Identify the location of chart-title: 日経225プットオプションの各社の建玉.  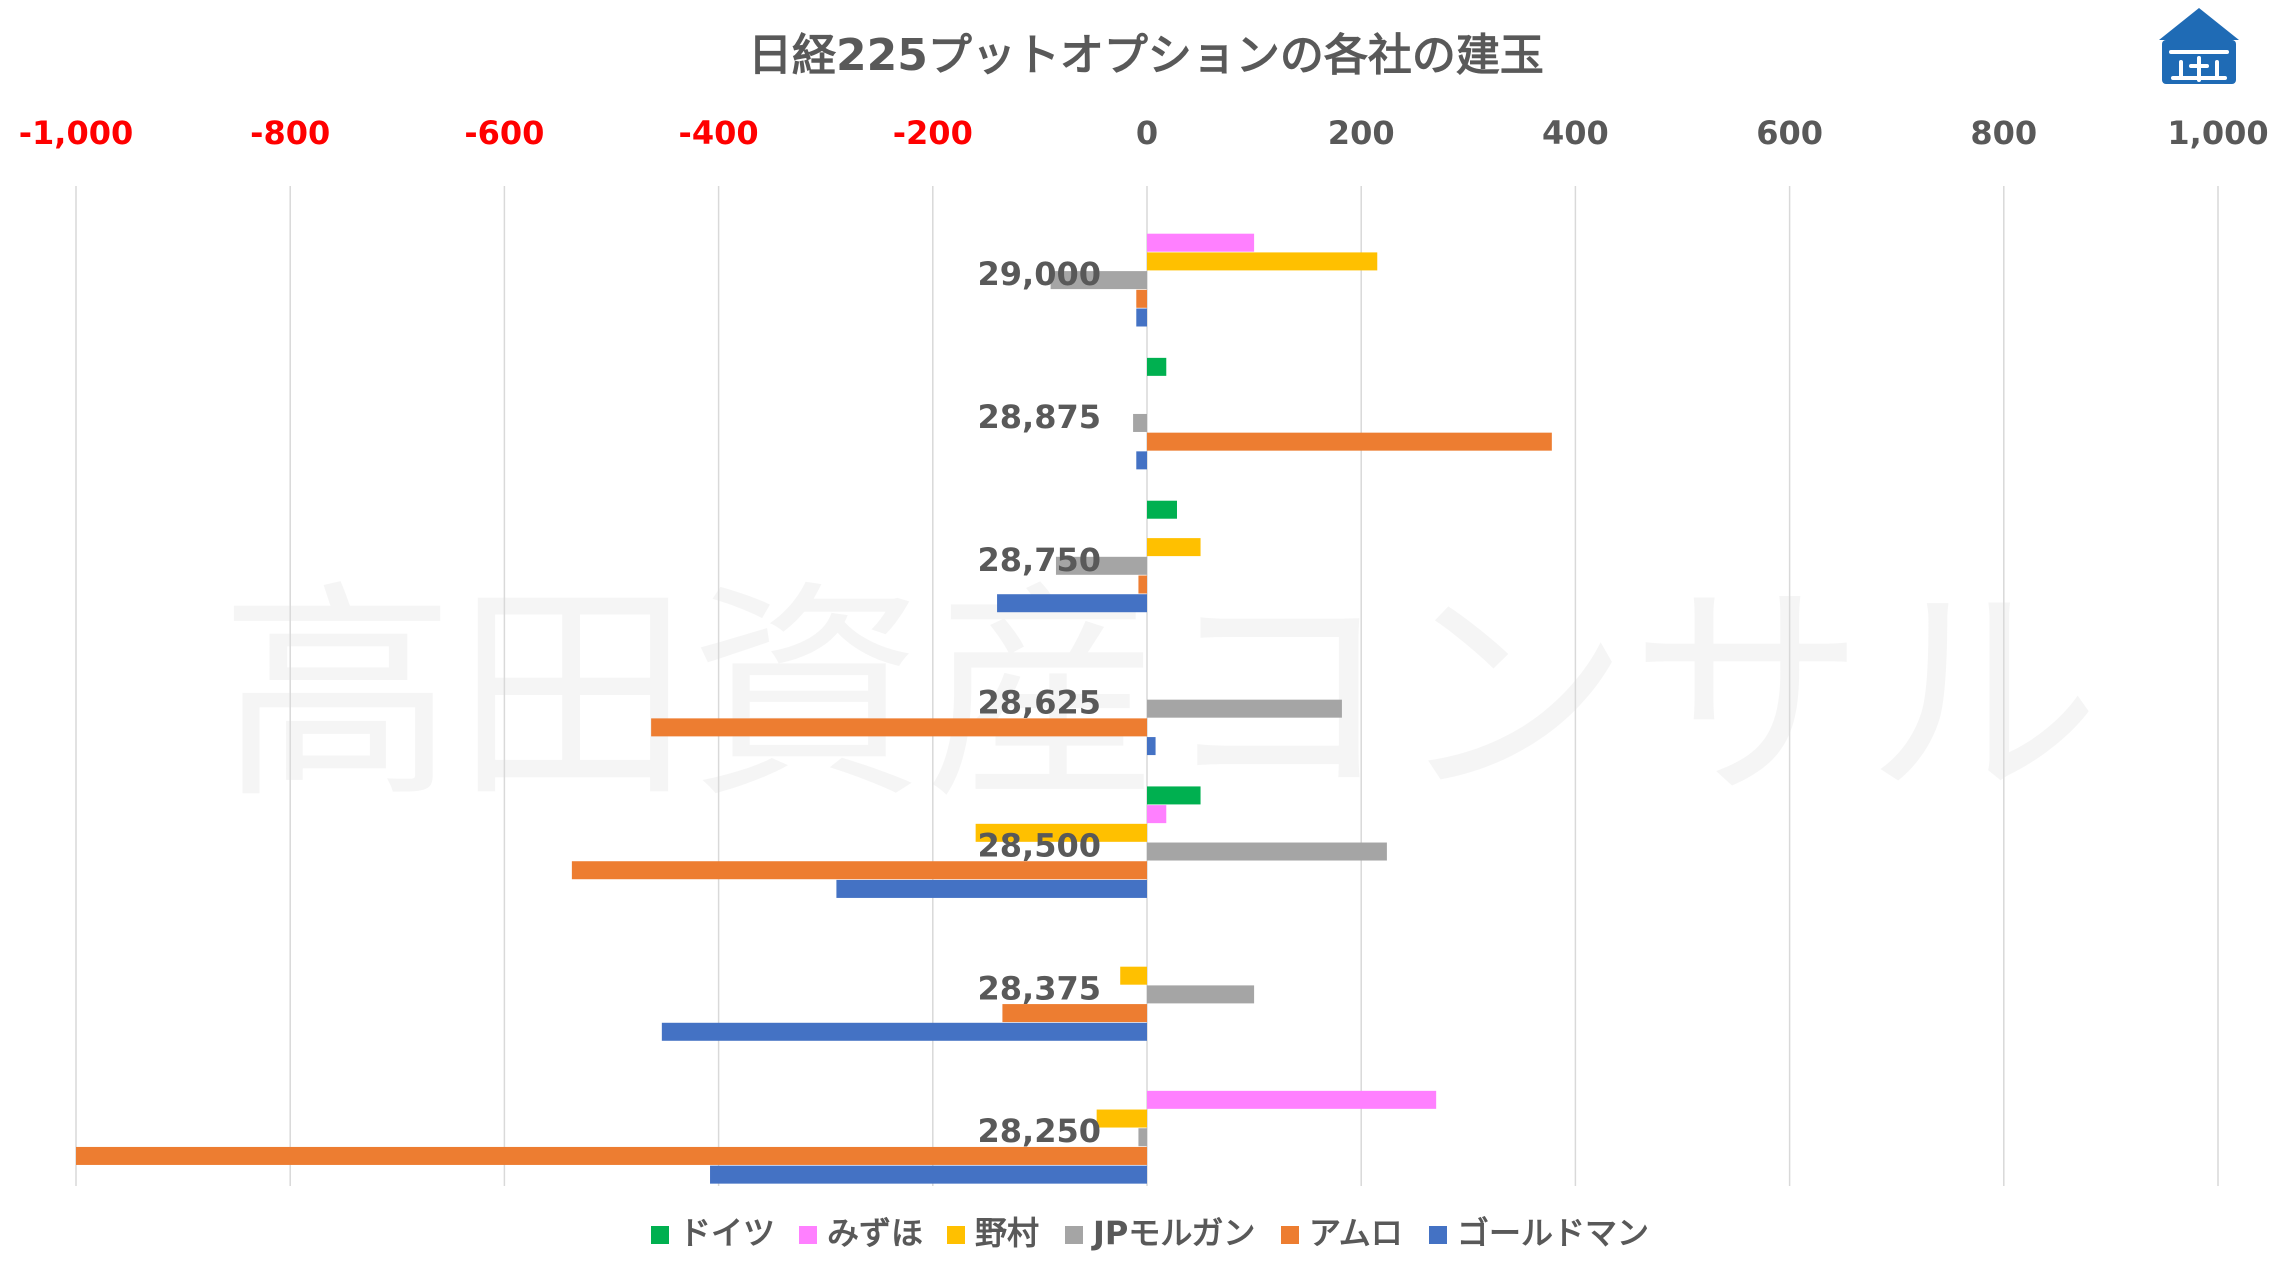
(1146, 55).